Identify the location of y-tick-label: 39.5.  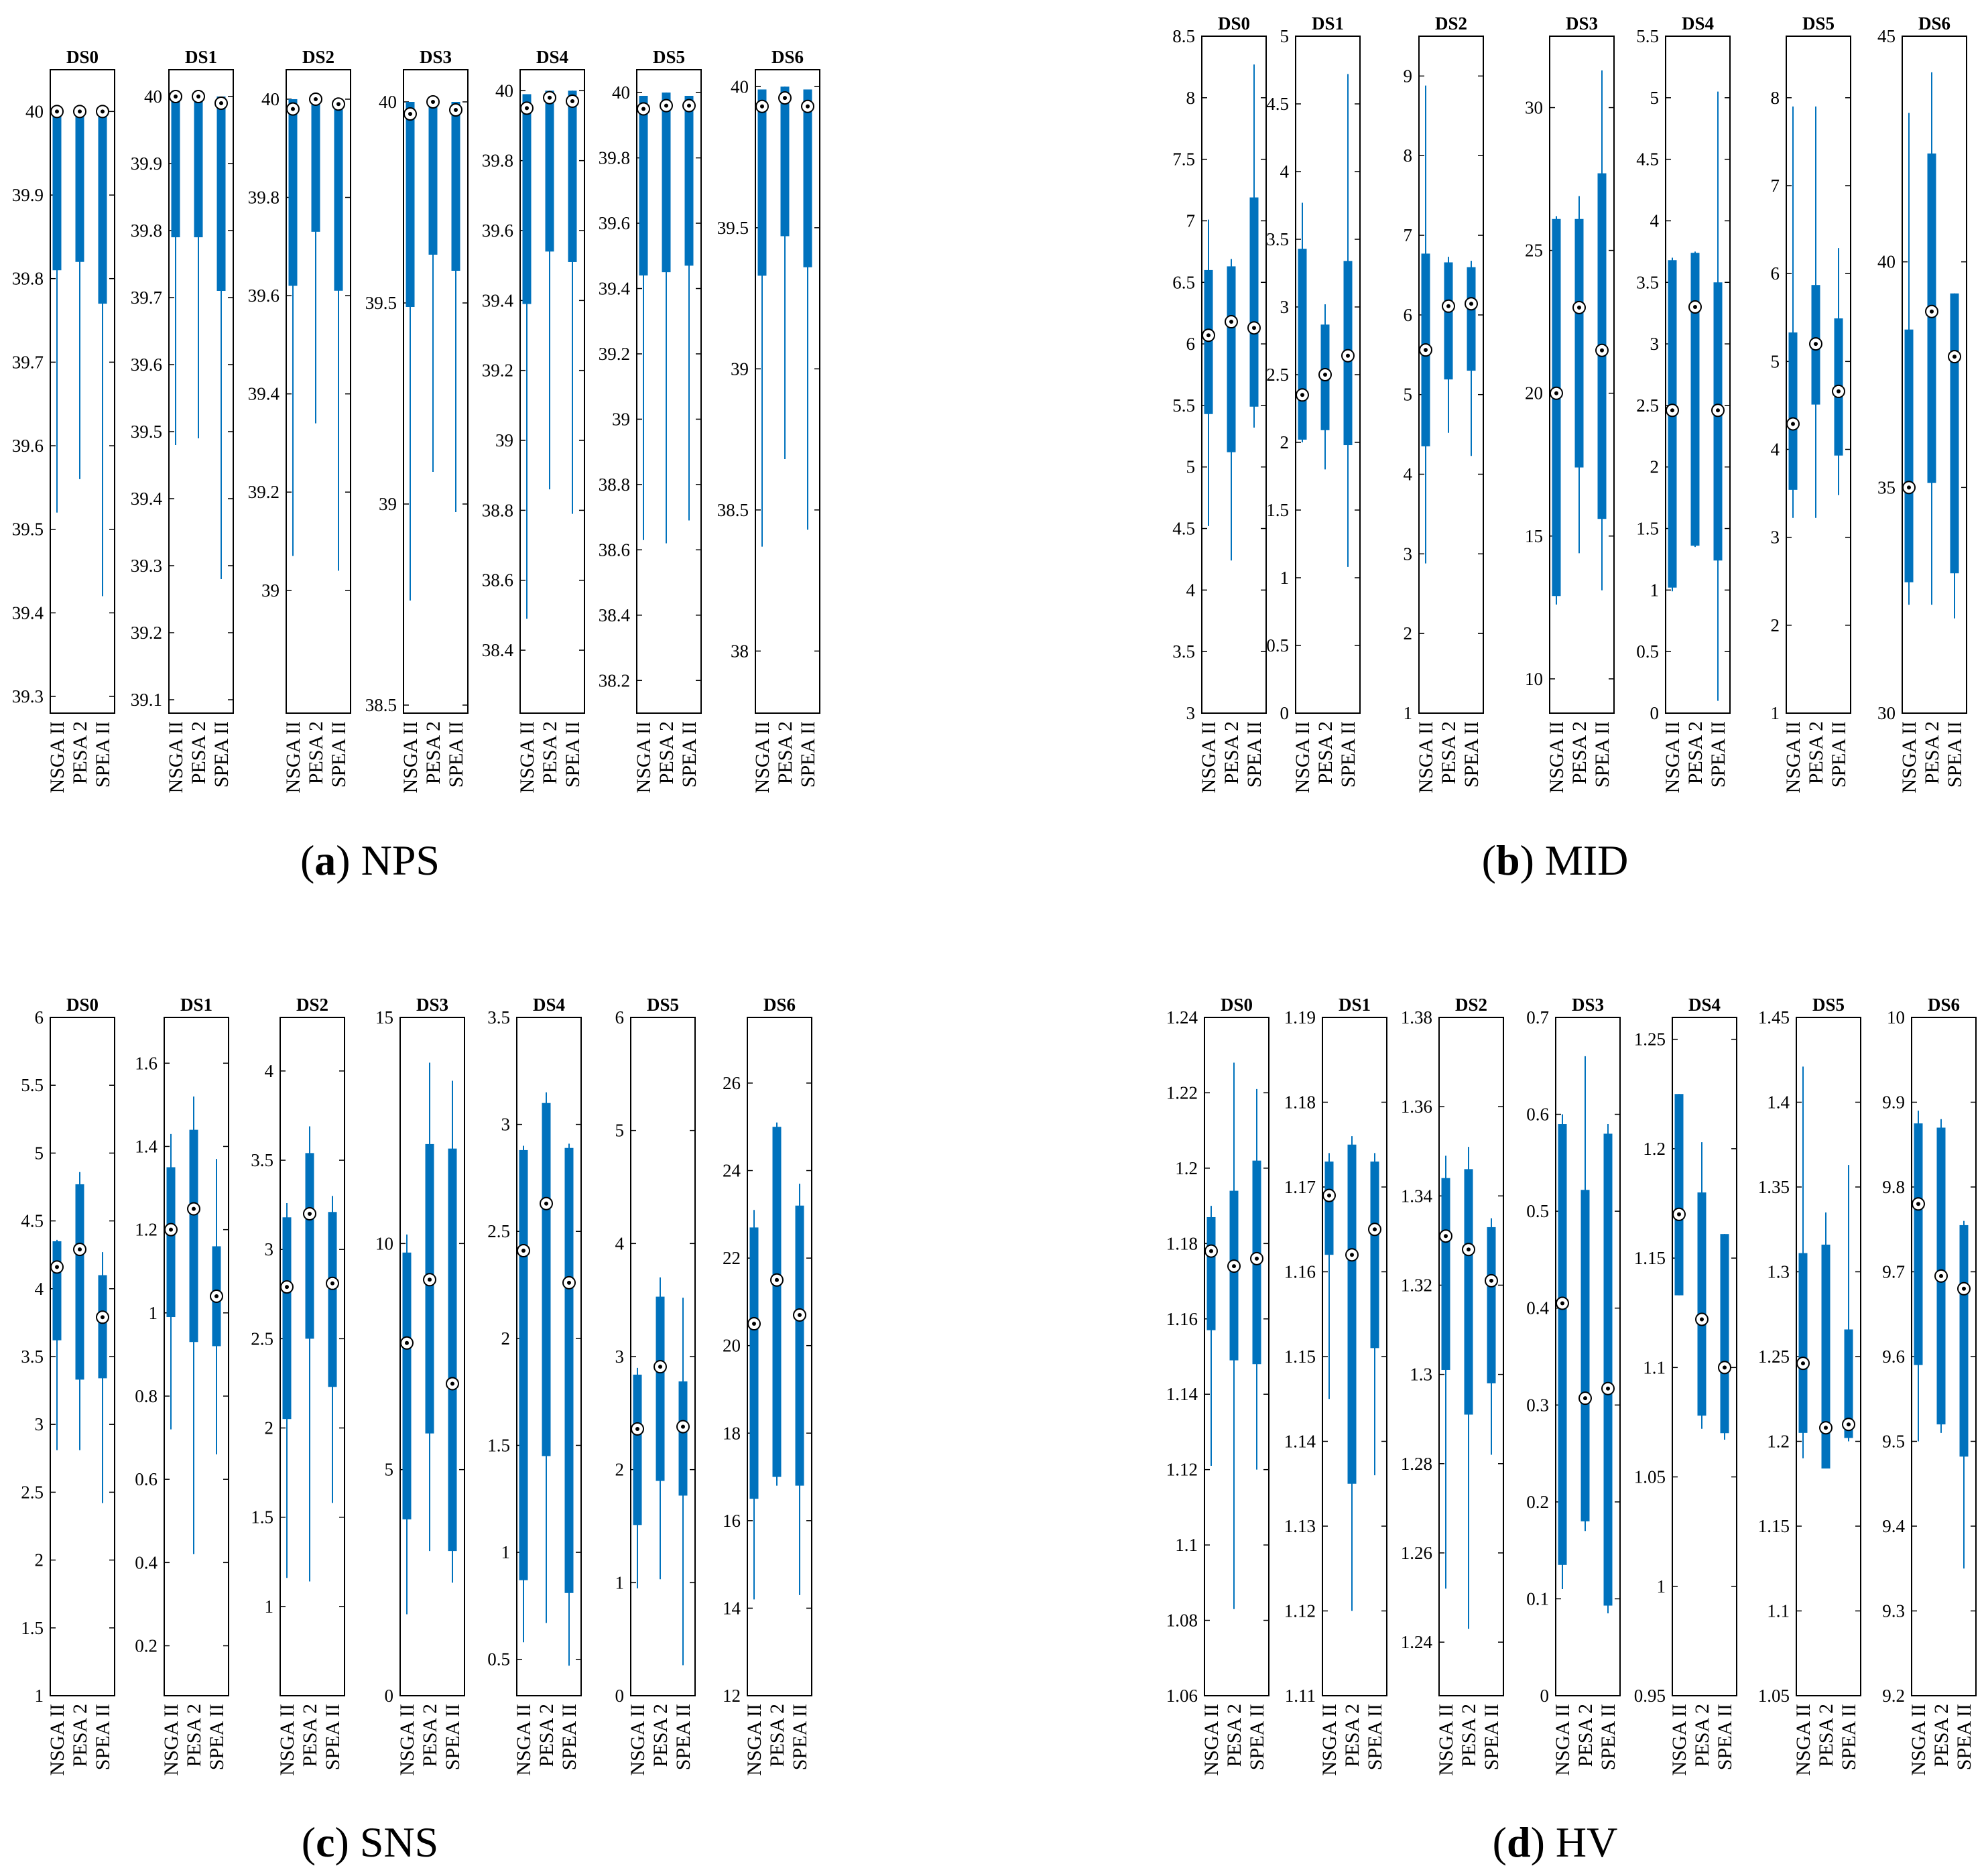
(28, 529).